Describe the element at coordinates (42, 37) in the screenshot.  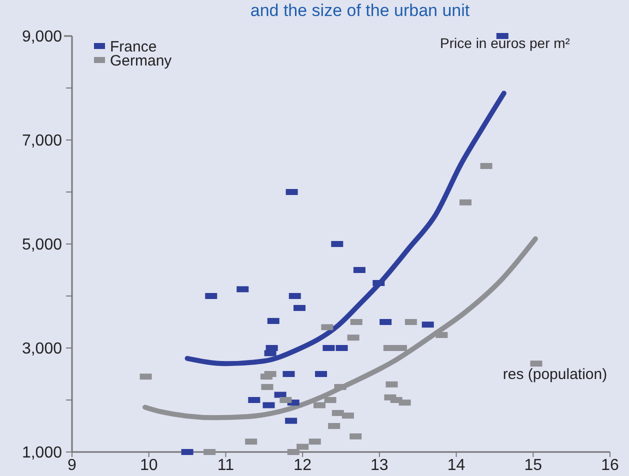
I see `y-tick-label: 9,000` at that location.